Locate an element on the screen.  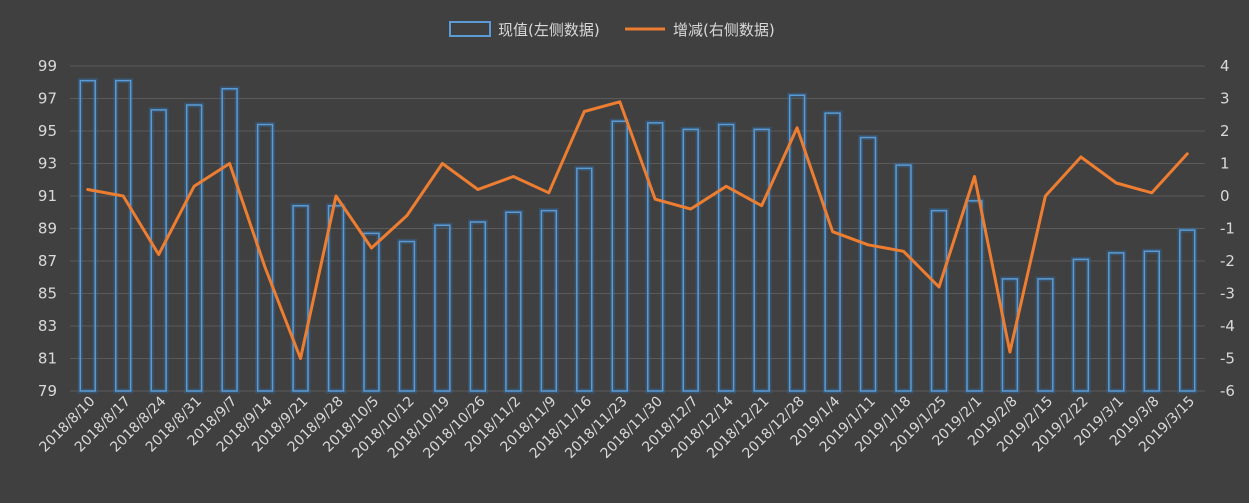
y-left-tick-label: 83 is located at coordinates (47, 326).